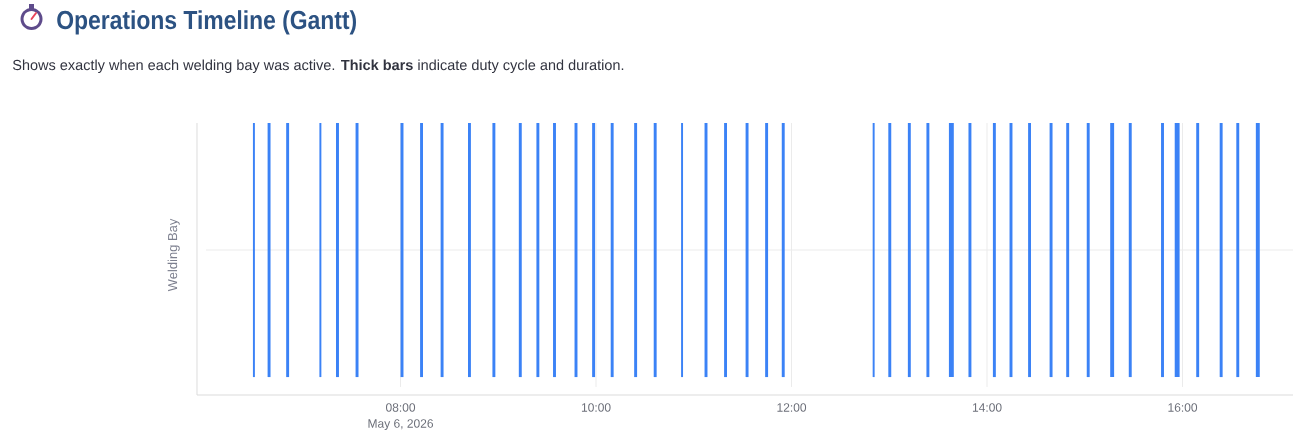 The image size is (1295, 445). What do you see at coordinates (318, 66) in the screenshot?
I see `chart-subtitle: Shows exactly when each welding bay was active. Thick bars indicate duty cycle and duration.` at bounding box center [318, 66].